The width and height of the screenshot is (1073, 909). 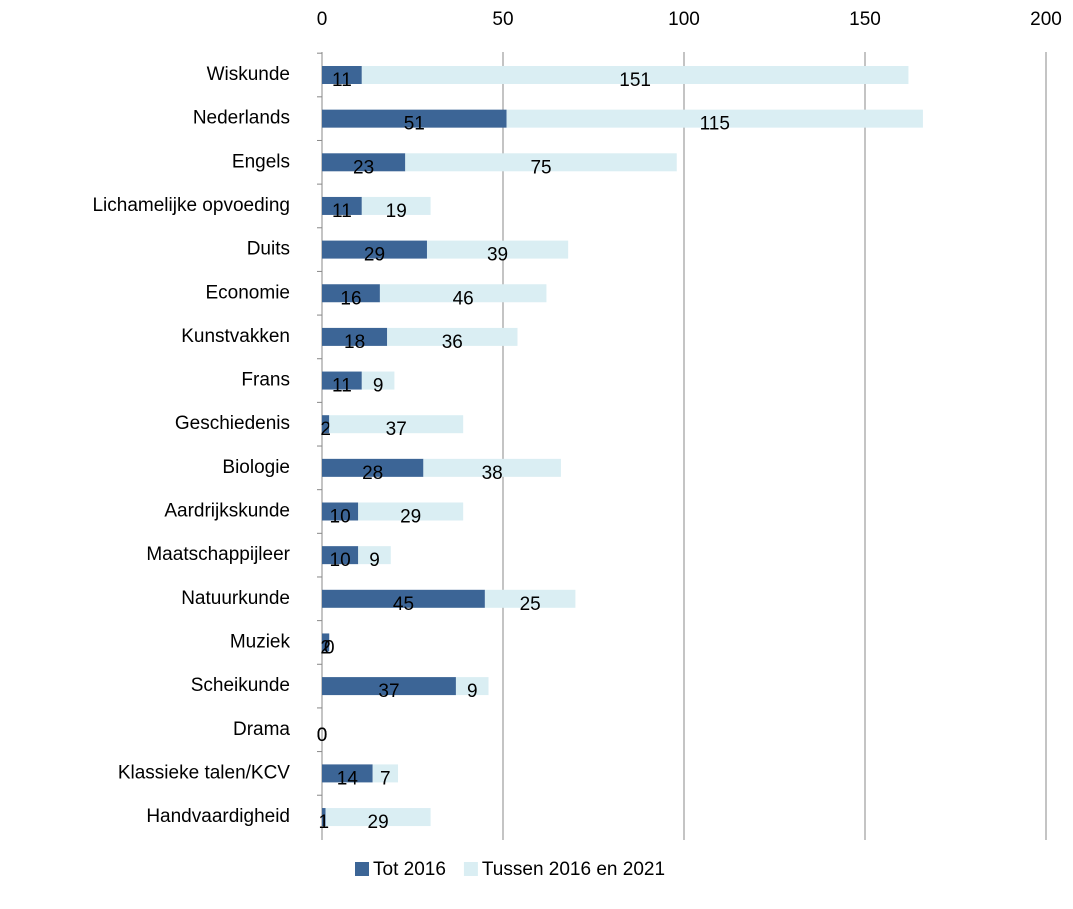 I want to click on data-label: 25, so click(x=530, y=604).